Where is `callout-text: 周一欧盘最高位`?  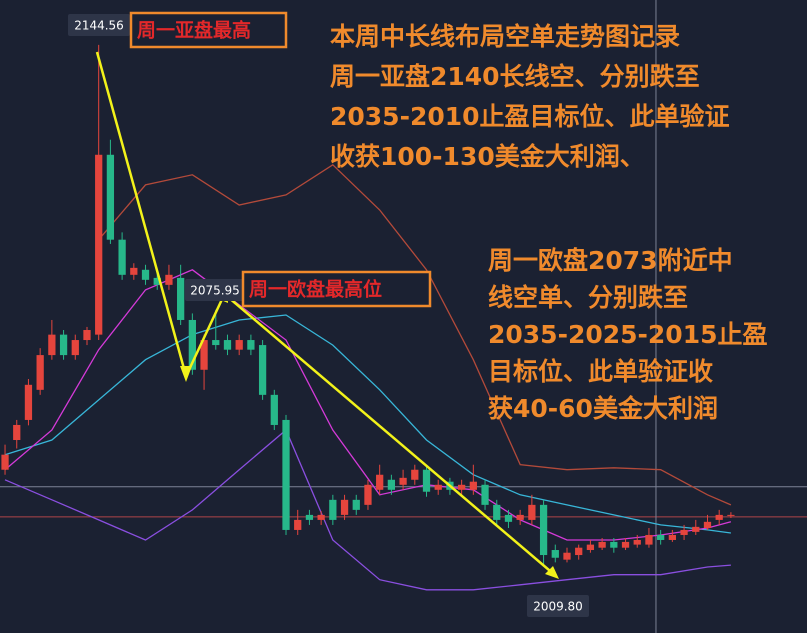 callout-text: 周一欧盘最高位 is located at coordinates (315, 289).